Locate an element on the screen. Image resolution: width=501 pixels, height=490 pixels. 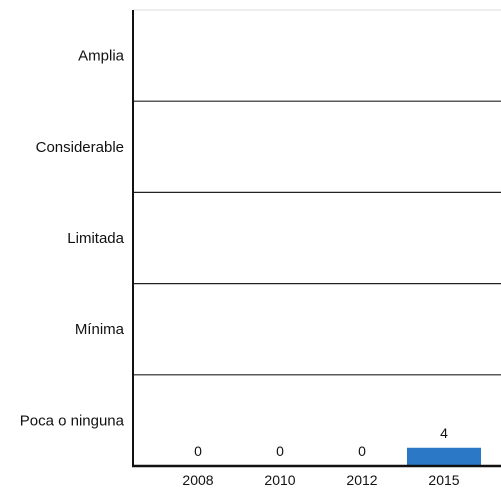
data-label: 4 is located at coordinates (444, 433).